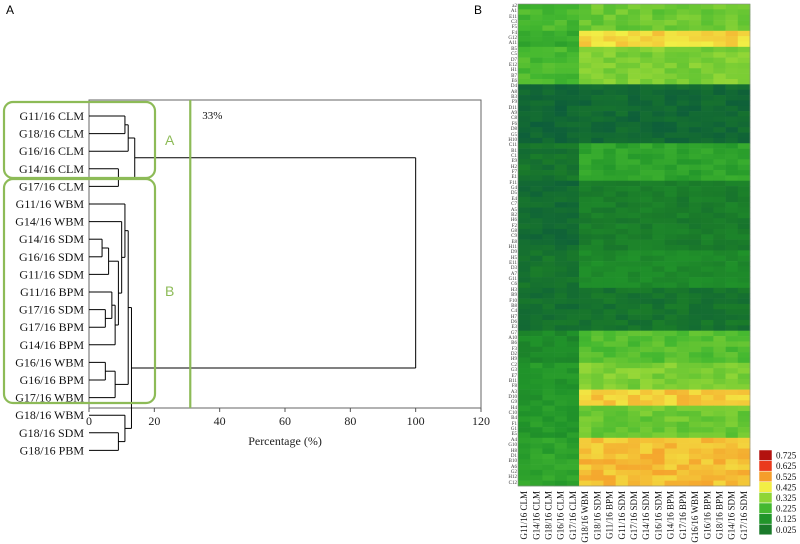 Image resolution: width=800 pixels, height=544 pixels. I want to click on x-tick-label: 60, so click(285, 421).